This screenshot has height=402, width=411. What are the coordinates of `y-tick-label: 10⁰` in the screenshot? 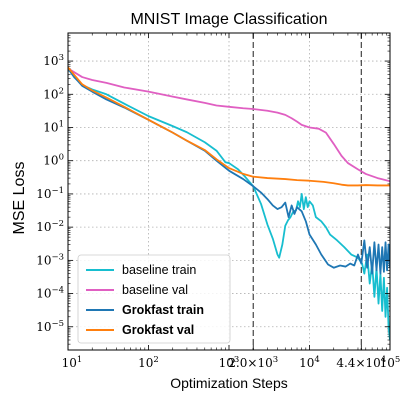 It's located at (53, 160).